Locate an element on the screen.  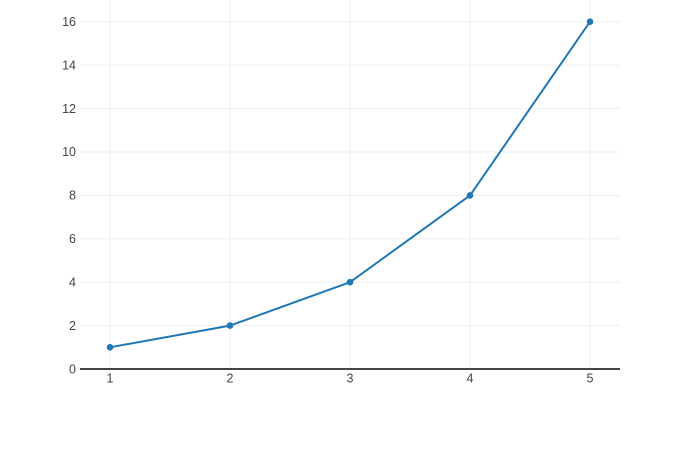
y-tick-label: 4 is located at coordinates (72, 283).